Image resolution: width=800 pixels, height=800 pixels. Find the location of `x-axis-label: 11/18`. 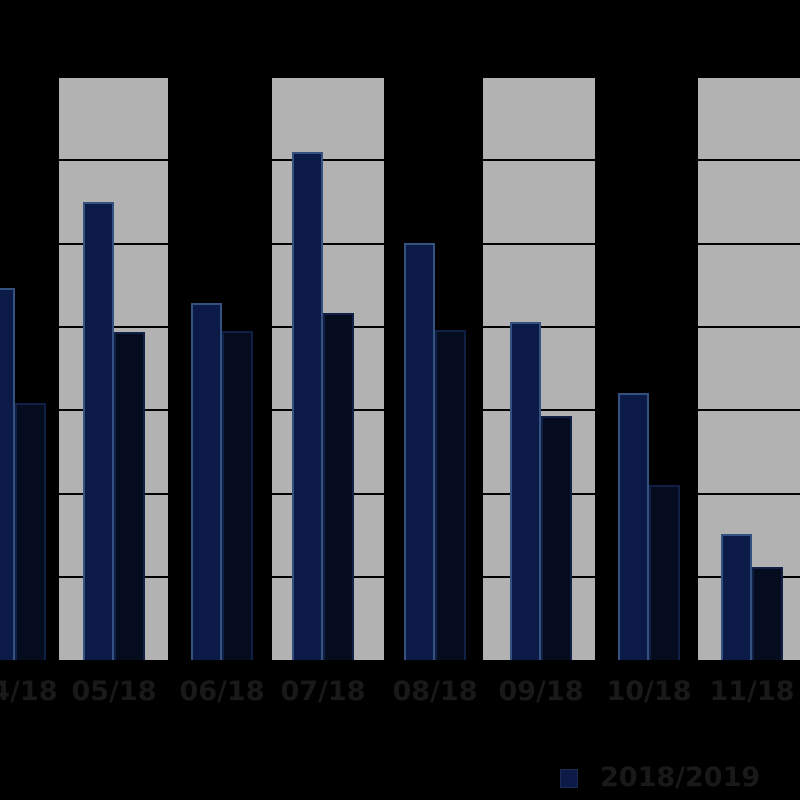

x-axis-label: 11/18 is located at coordinates (752, 691).